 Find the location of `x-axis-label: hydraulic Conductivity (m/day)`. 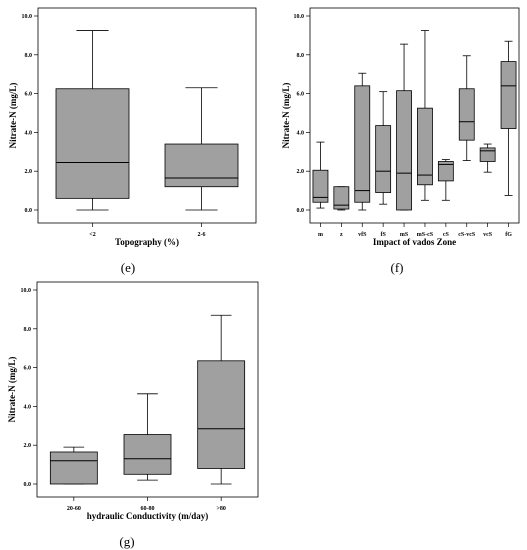

x-axis-label: hydraulic Conductivity (m/day) is located at coordinates (148, 516).